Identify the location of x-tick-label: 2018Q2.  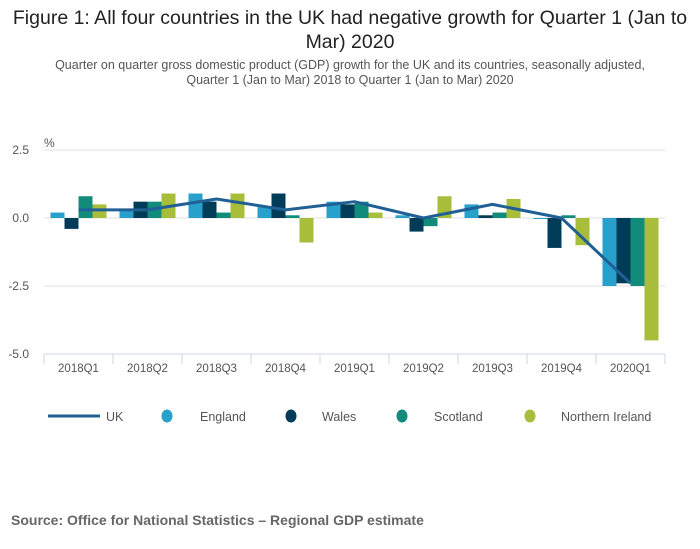
(147, 369).